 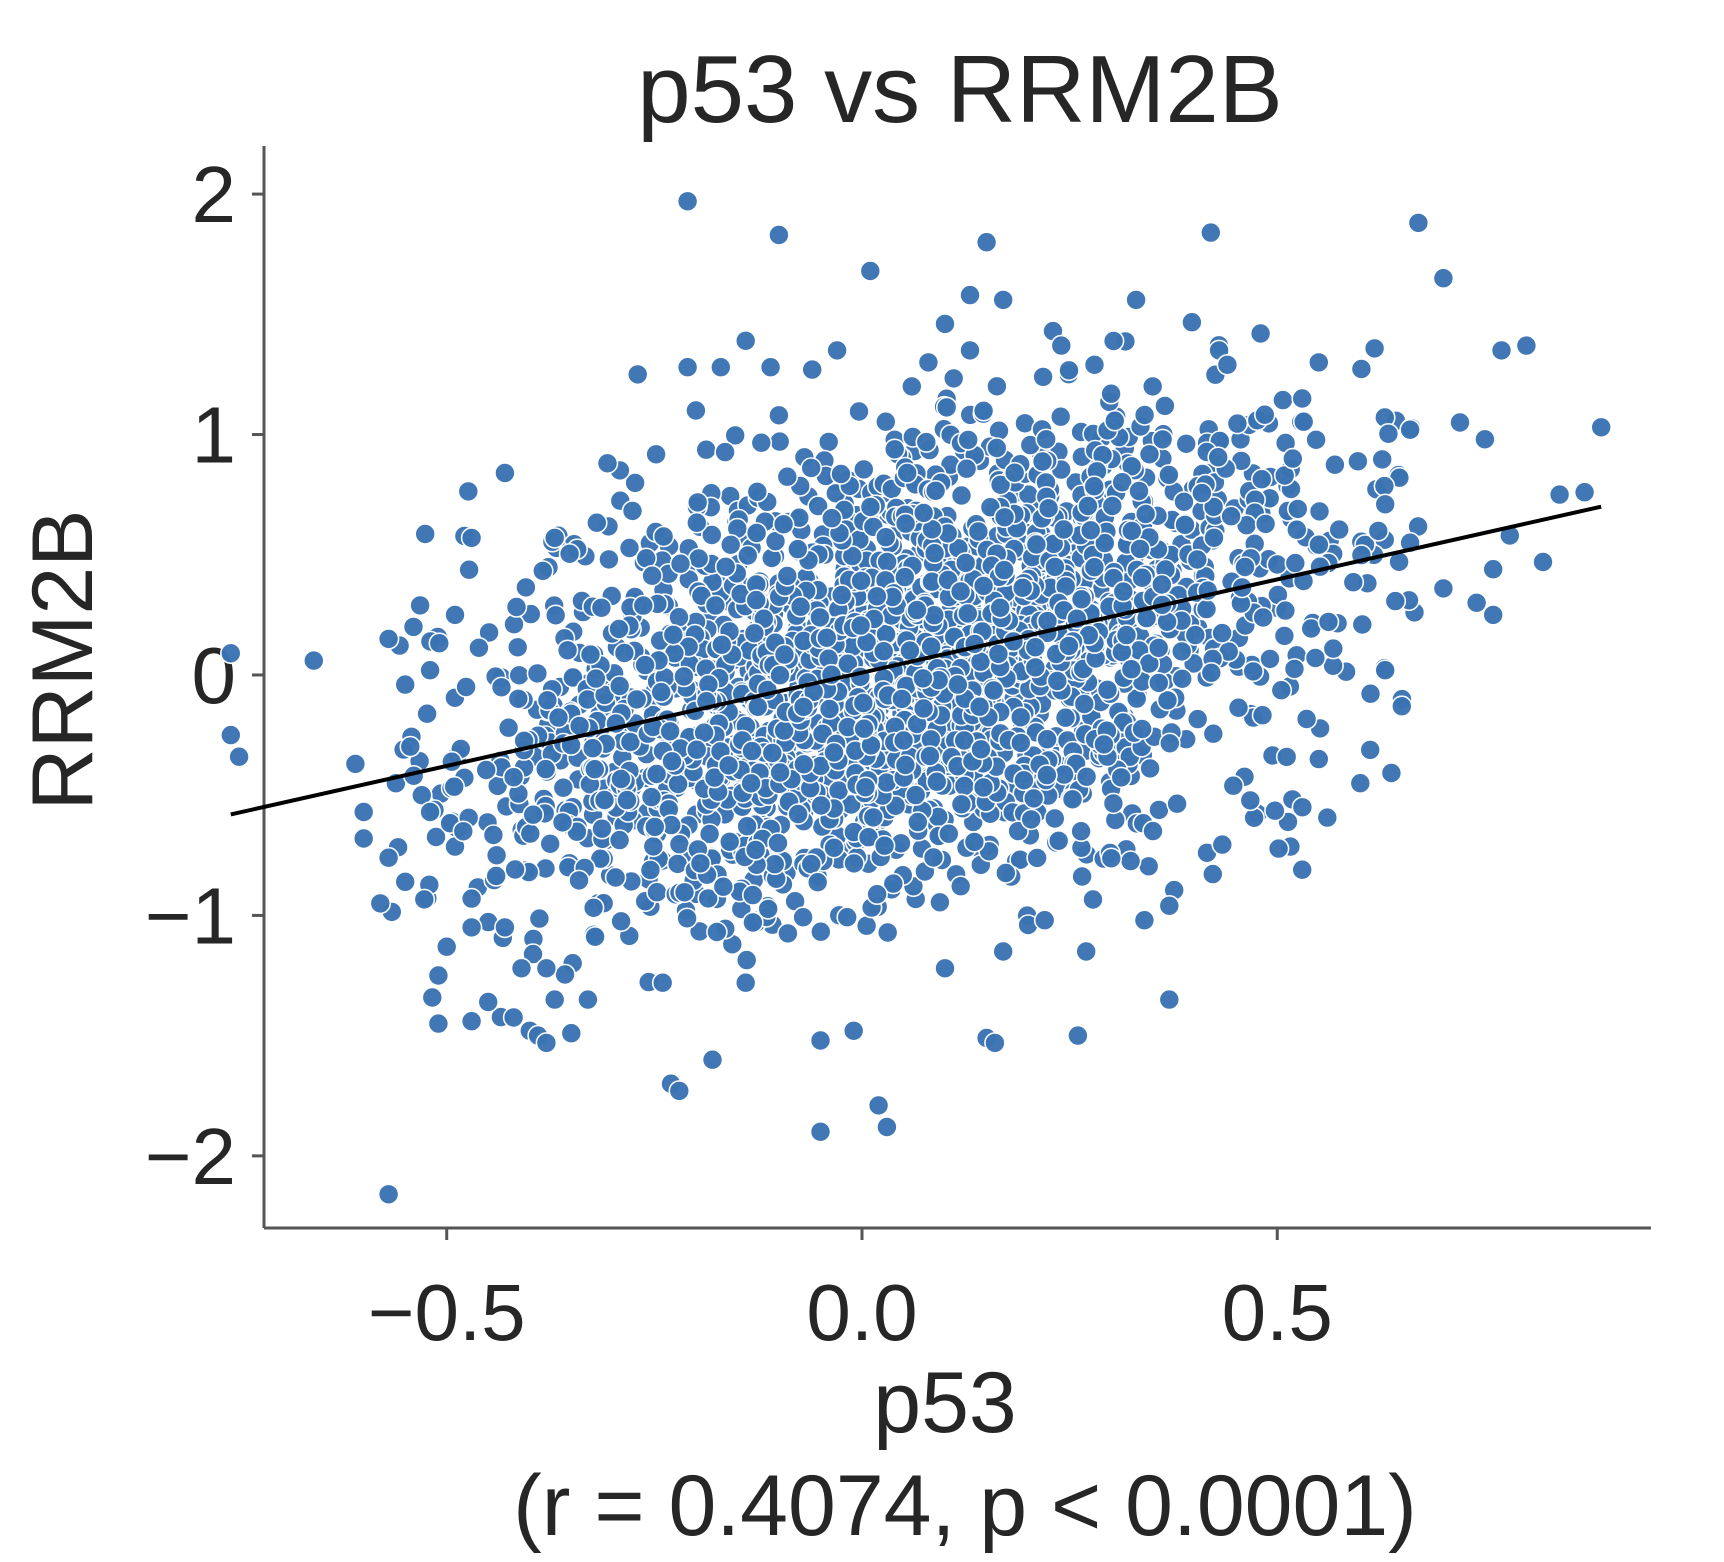 I want to click on y-tick-label: −1, so click(x=190, y=915).